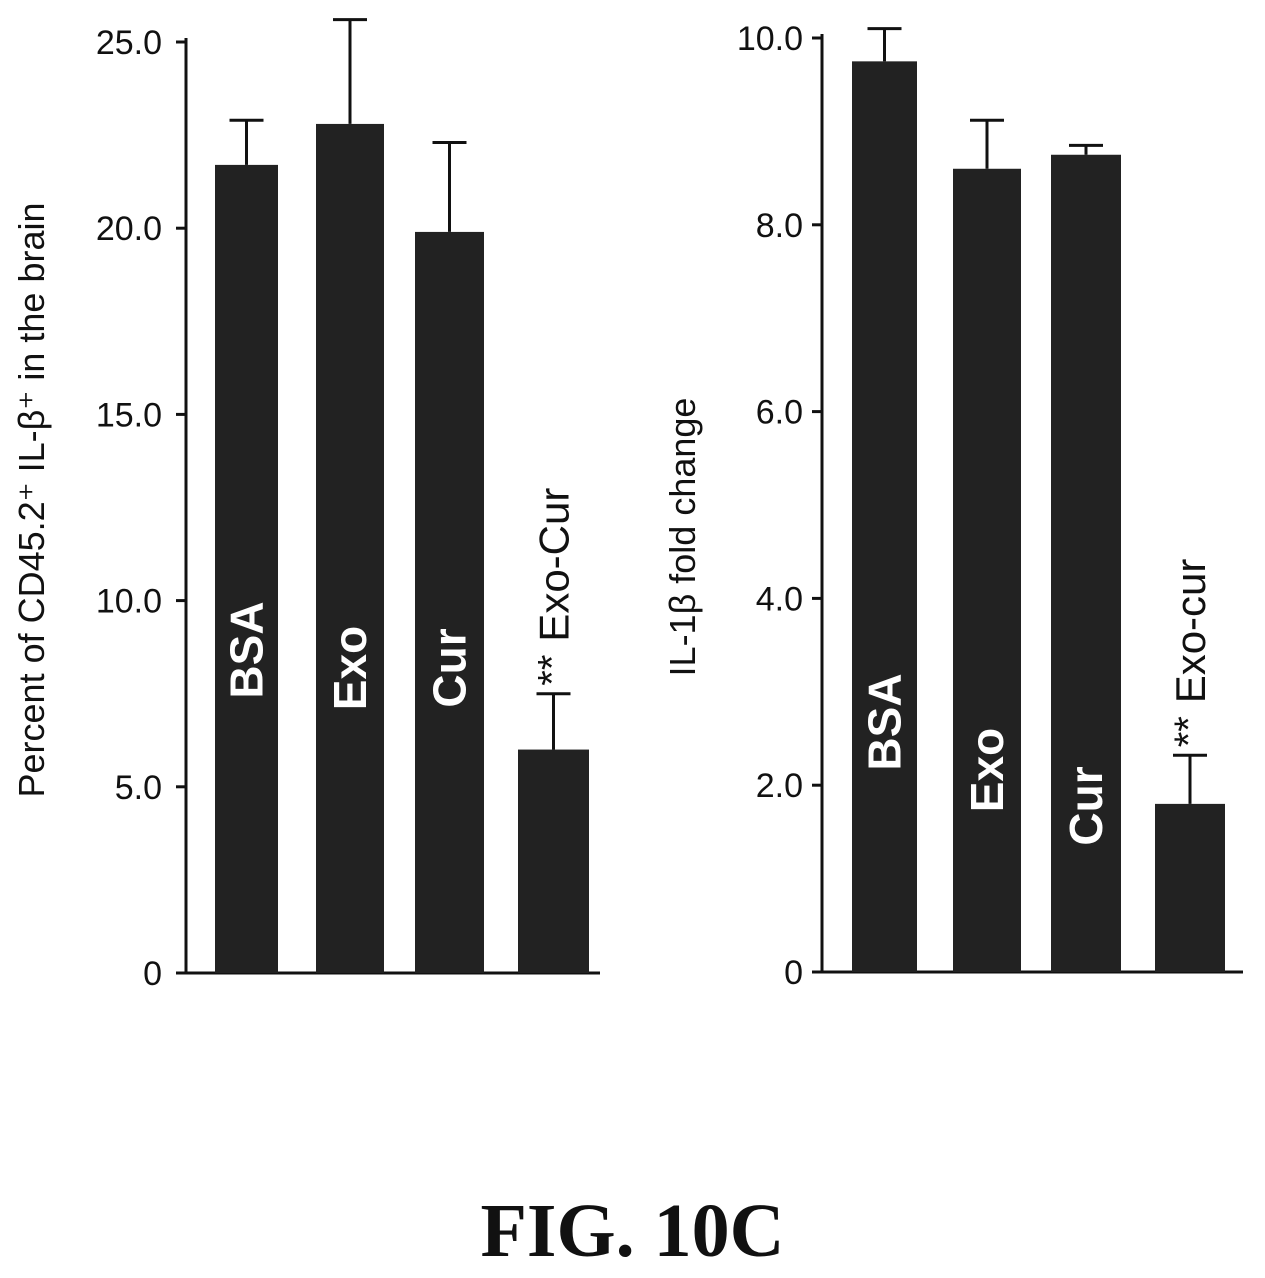 This screenshot has width=1265, height=1278. Describe the element at coordinates (1190, 631) in the screenshot. I see `category-label: Exo-cur` at that location.